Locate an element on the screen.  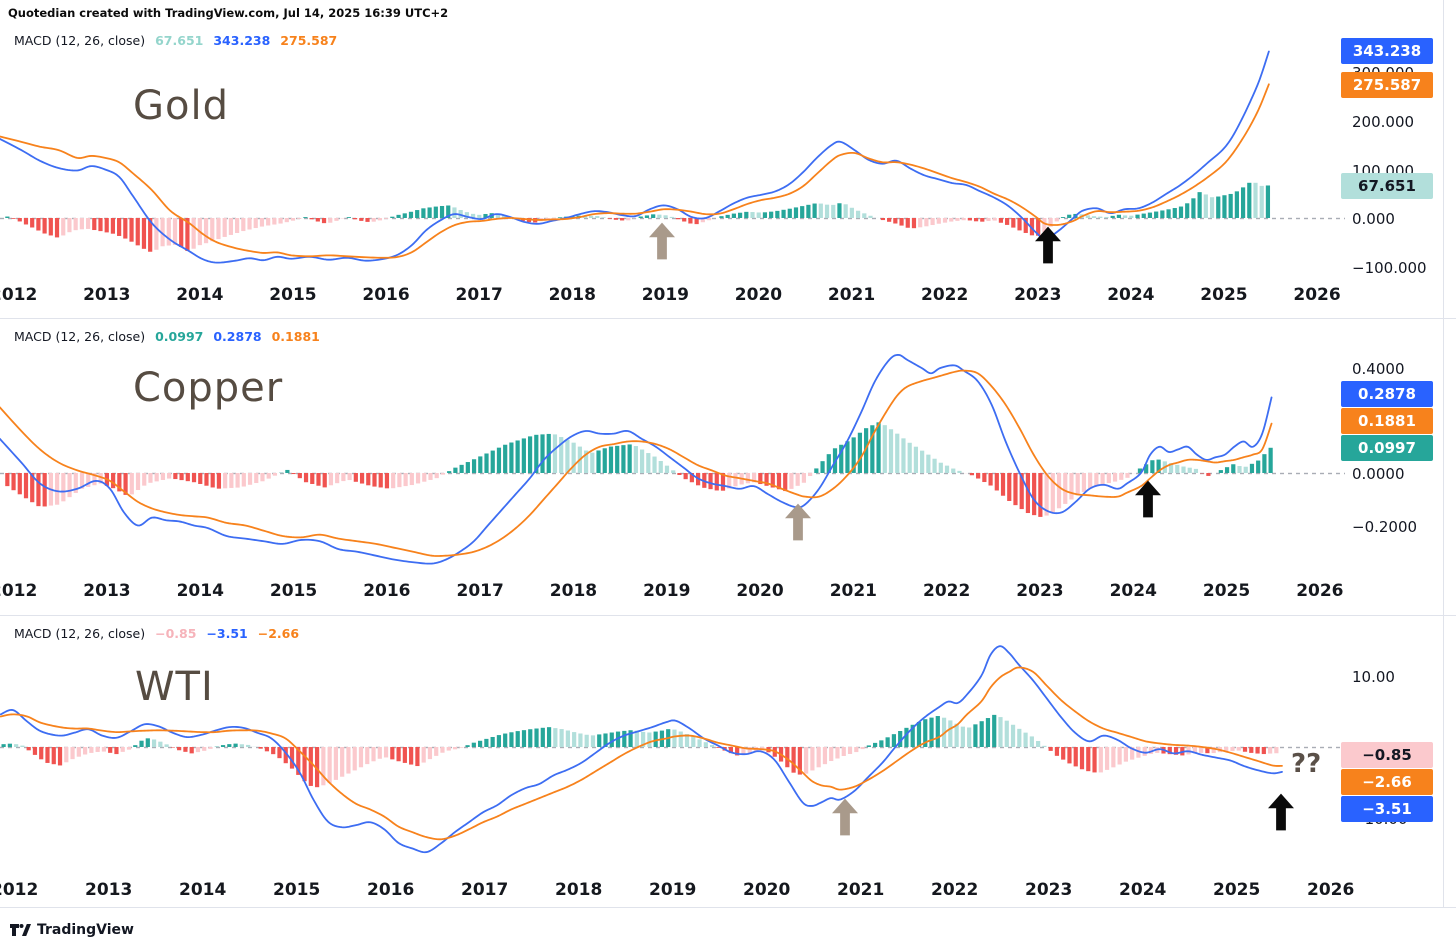
hist-value-badge: −0.85 is located at coordinates (1387, 755).